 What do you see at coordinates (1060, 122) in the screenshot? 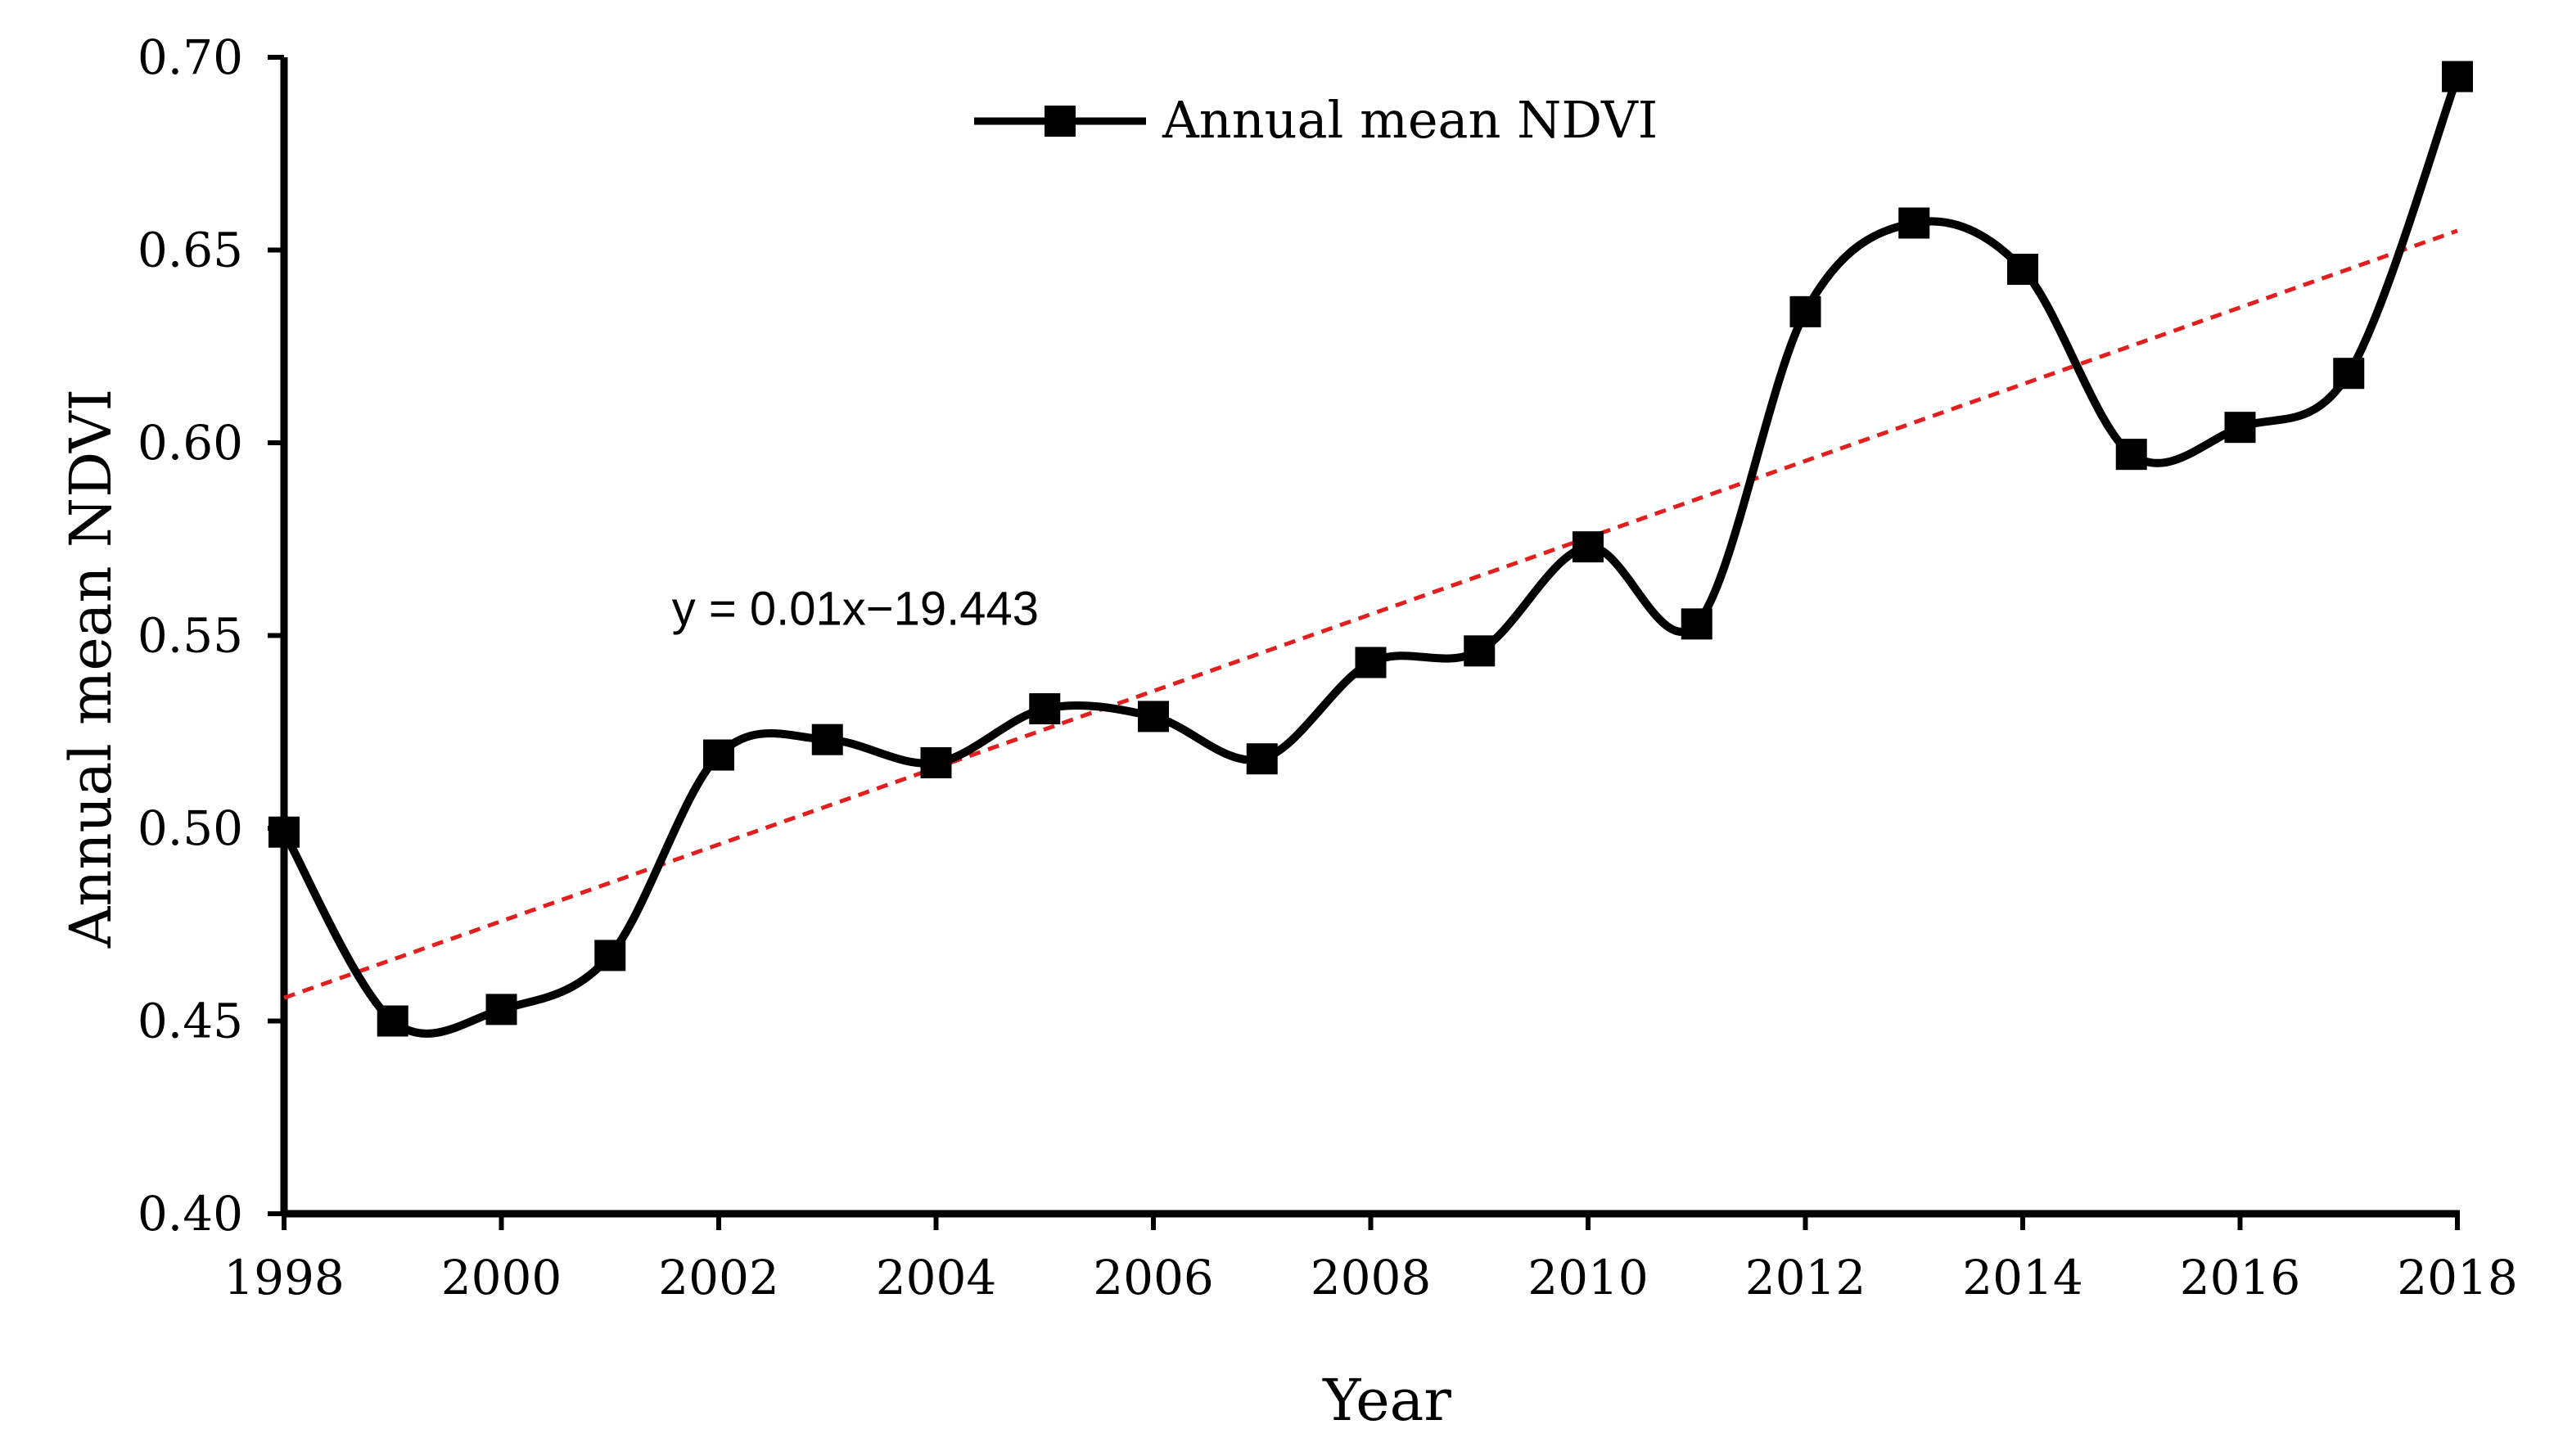
I see `legend-square-marker` at bounding box center [1060, 122].